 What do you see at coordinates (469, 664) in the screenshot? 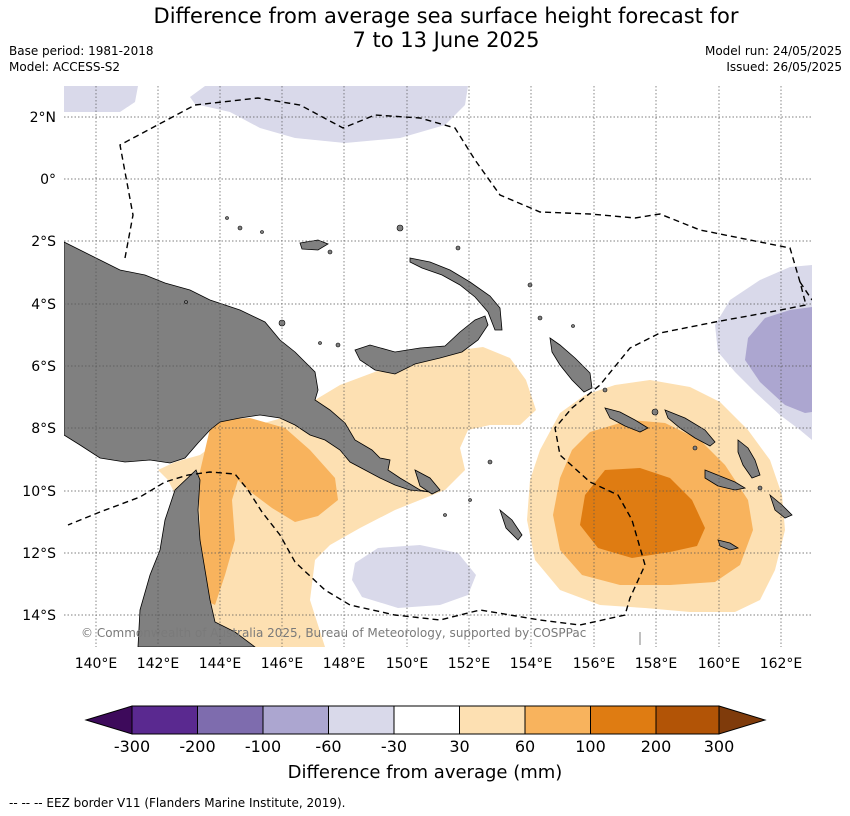
I see `lon-label: 152°E` at bounding box center [469, 664].